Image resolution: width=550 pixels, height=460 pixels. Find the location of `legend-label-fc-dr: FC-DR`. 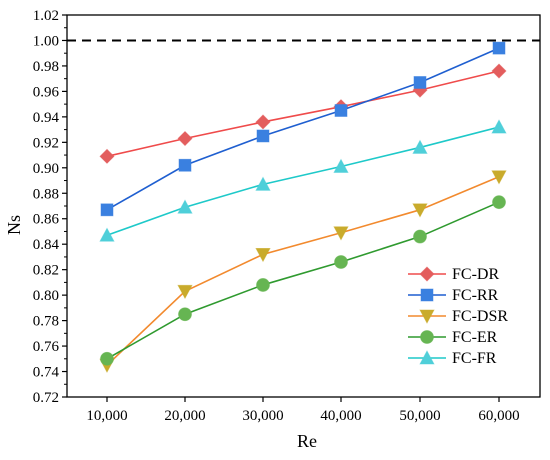

legend-label-fc-dr: FC-DR is located at coordinates (475, 274).